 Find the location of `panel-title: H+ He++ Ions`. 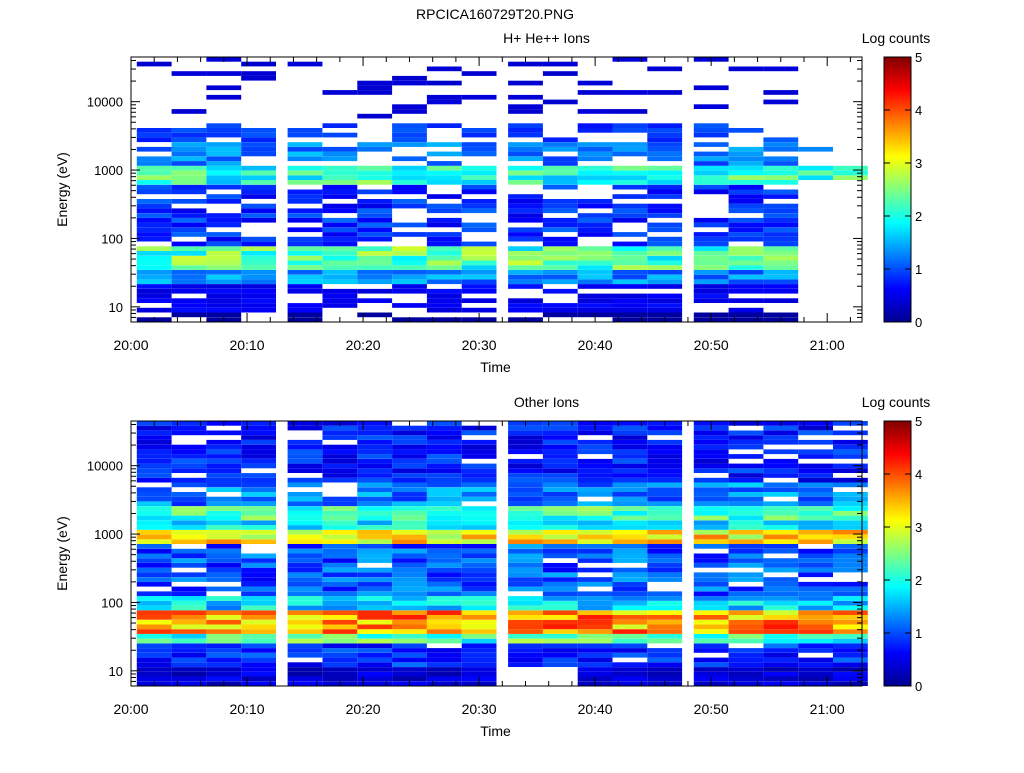

panel-title: H+ He++ Ions is located at coordinates (546, 38).